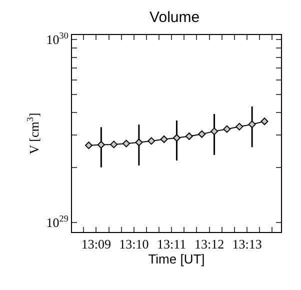 This screenshot has width=301, height=290. I want to click on x-tick-label: 13:09, so click(96, 244).